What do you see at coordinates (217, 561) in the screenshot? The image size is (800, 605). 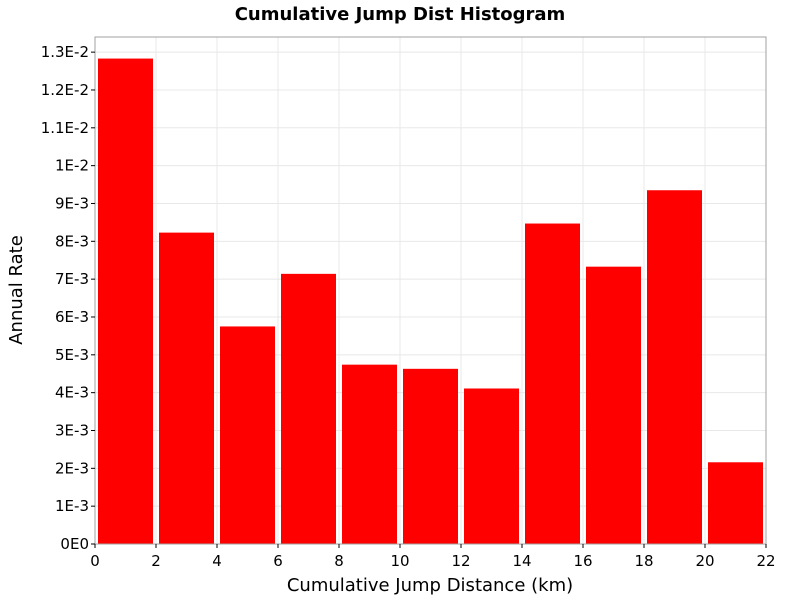 I see `x-tick-label: 4` at bounding box center [217, 561].